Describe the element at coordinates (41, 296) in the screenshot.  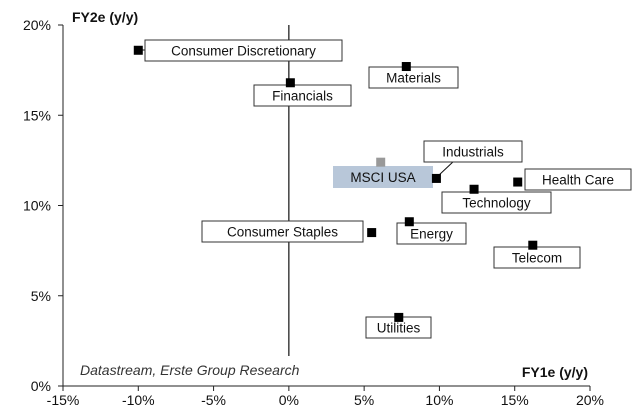
I see `y-tick-label: 5%` at that location.